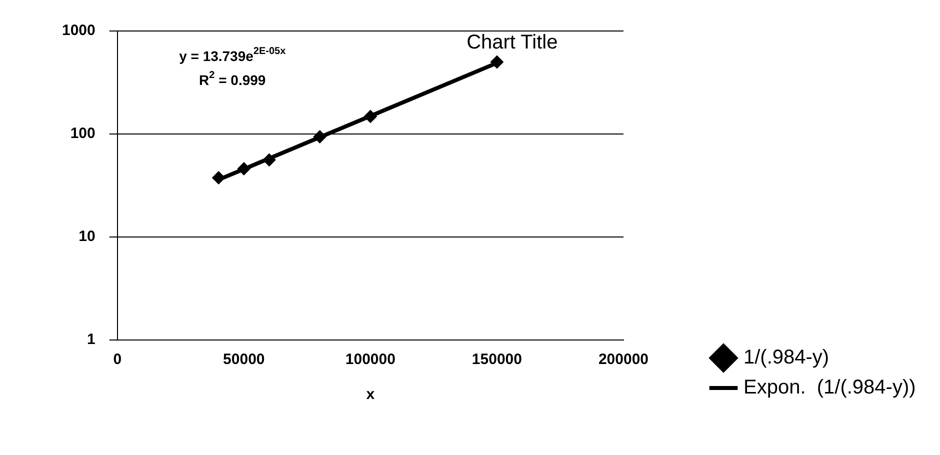  Describe the element at coordinates (371, 395) in the screenshot. I see `x-axis-title: x` at that location.